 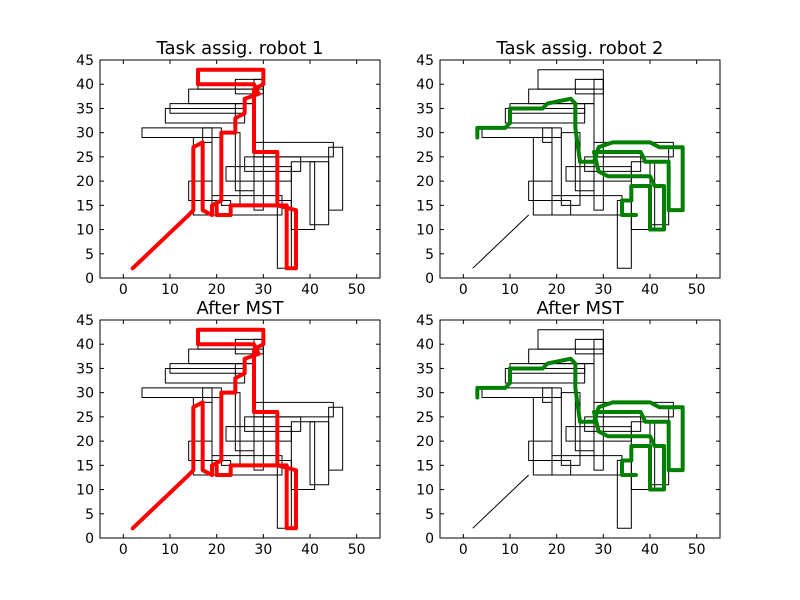 I want to click on y-tick-label: 20, so click(x=85, y=442).